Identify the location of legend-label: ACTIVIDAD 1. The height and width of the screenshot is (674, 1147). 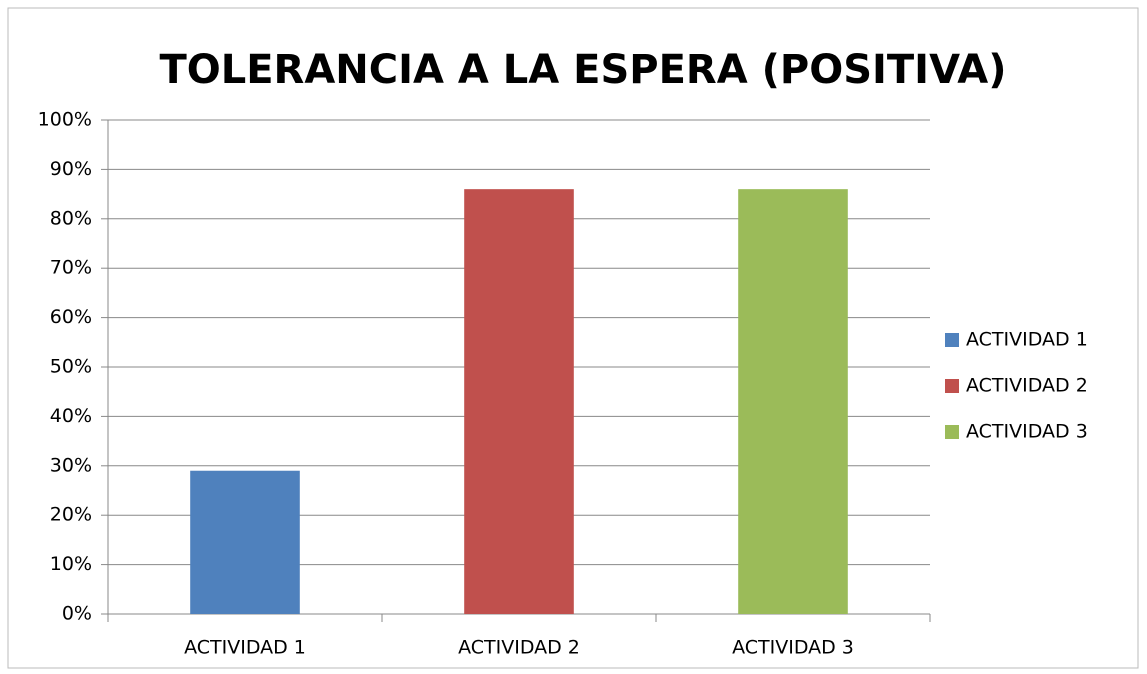
(1027, 340).